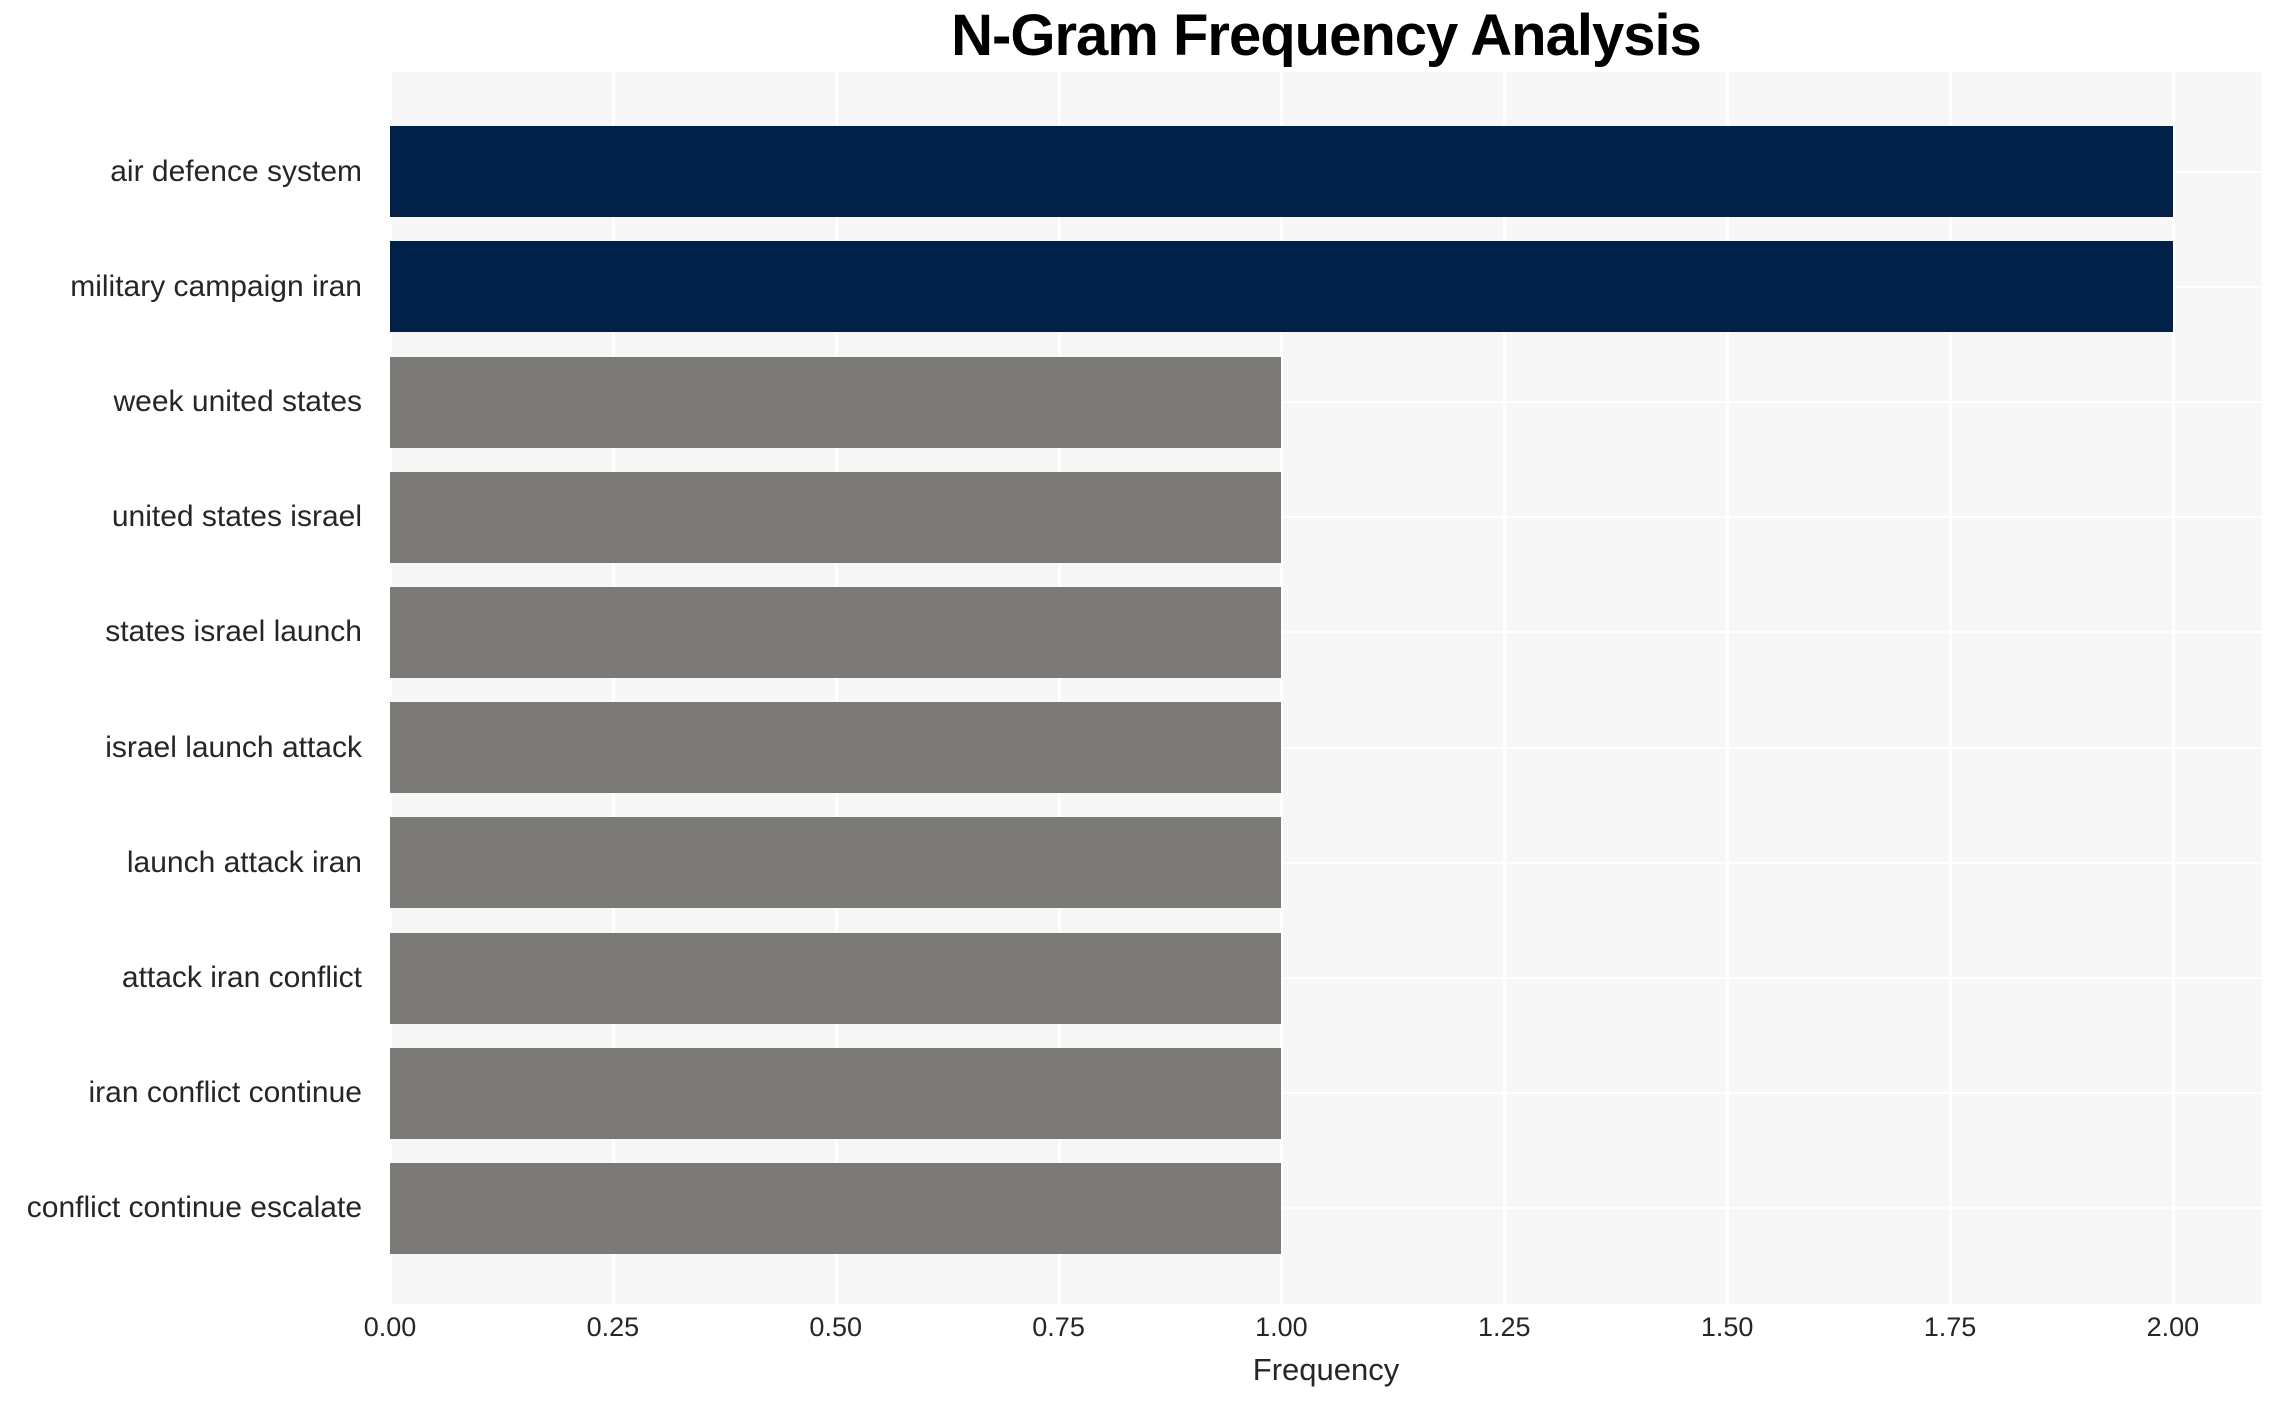  I want to click on y-tick-label: united states israel, so click(236, 517).